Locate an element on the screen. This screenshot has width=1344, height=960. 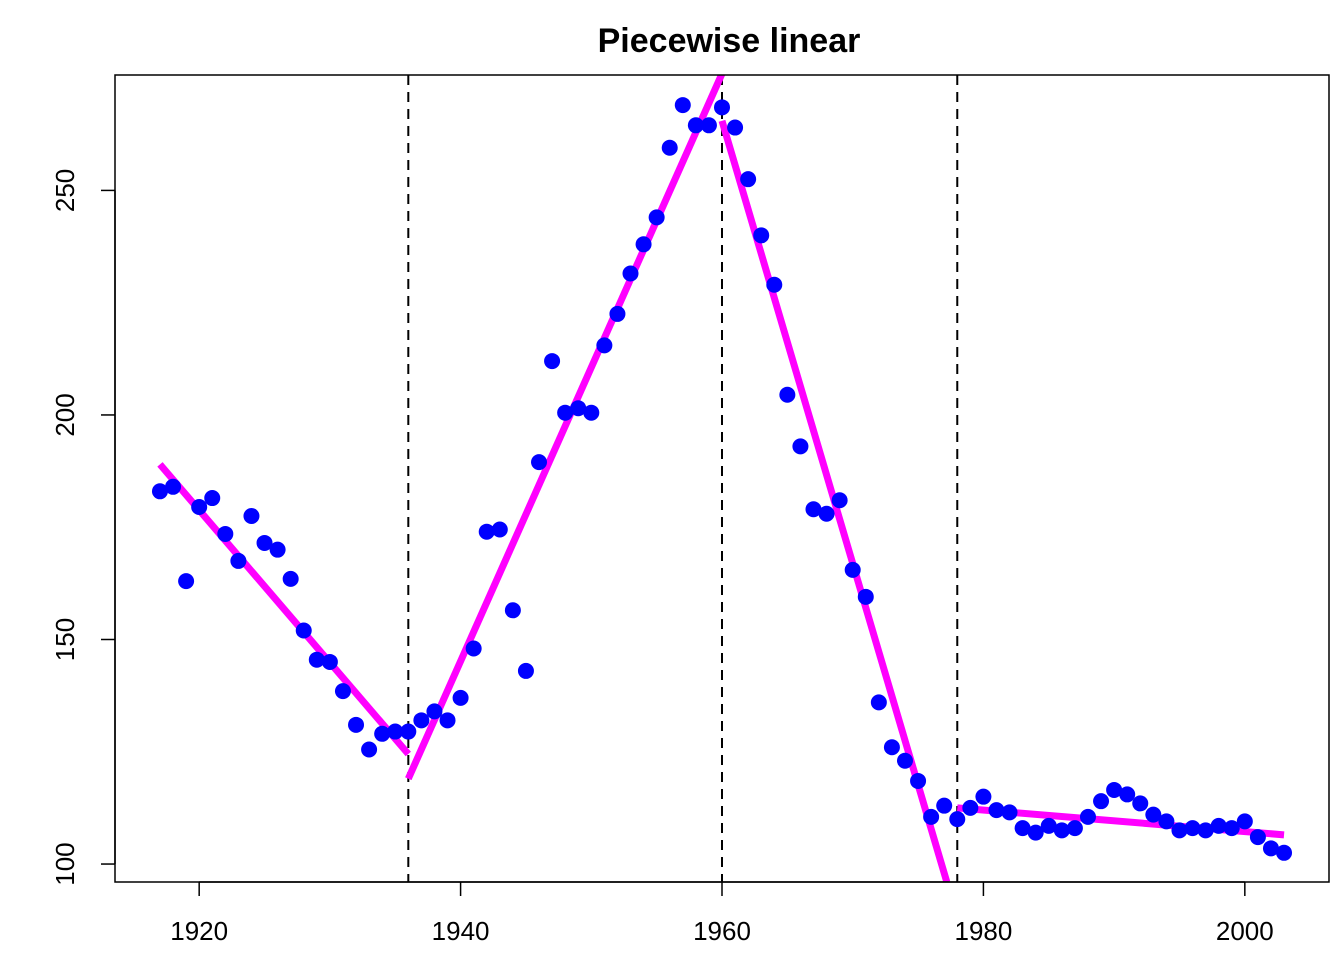
chart-title: Piecewise linear is located at coordinates (729, 41).